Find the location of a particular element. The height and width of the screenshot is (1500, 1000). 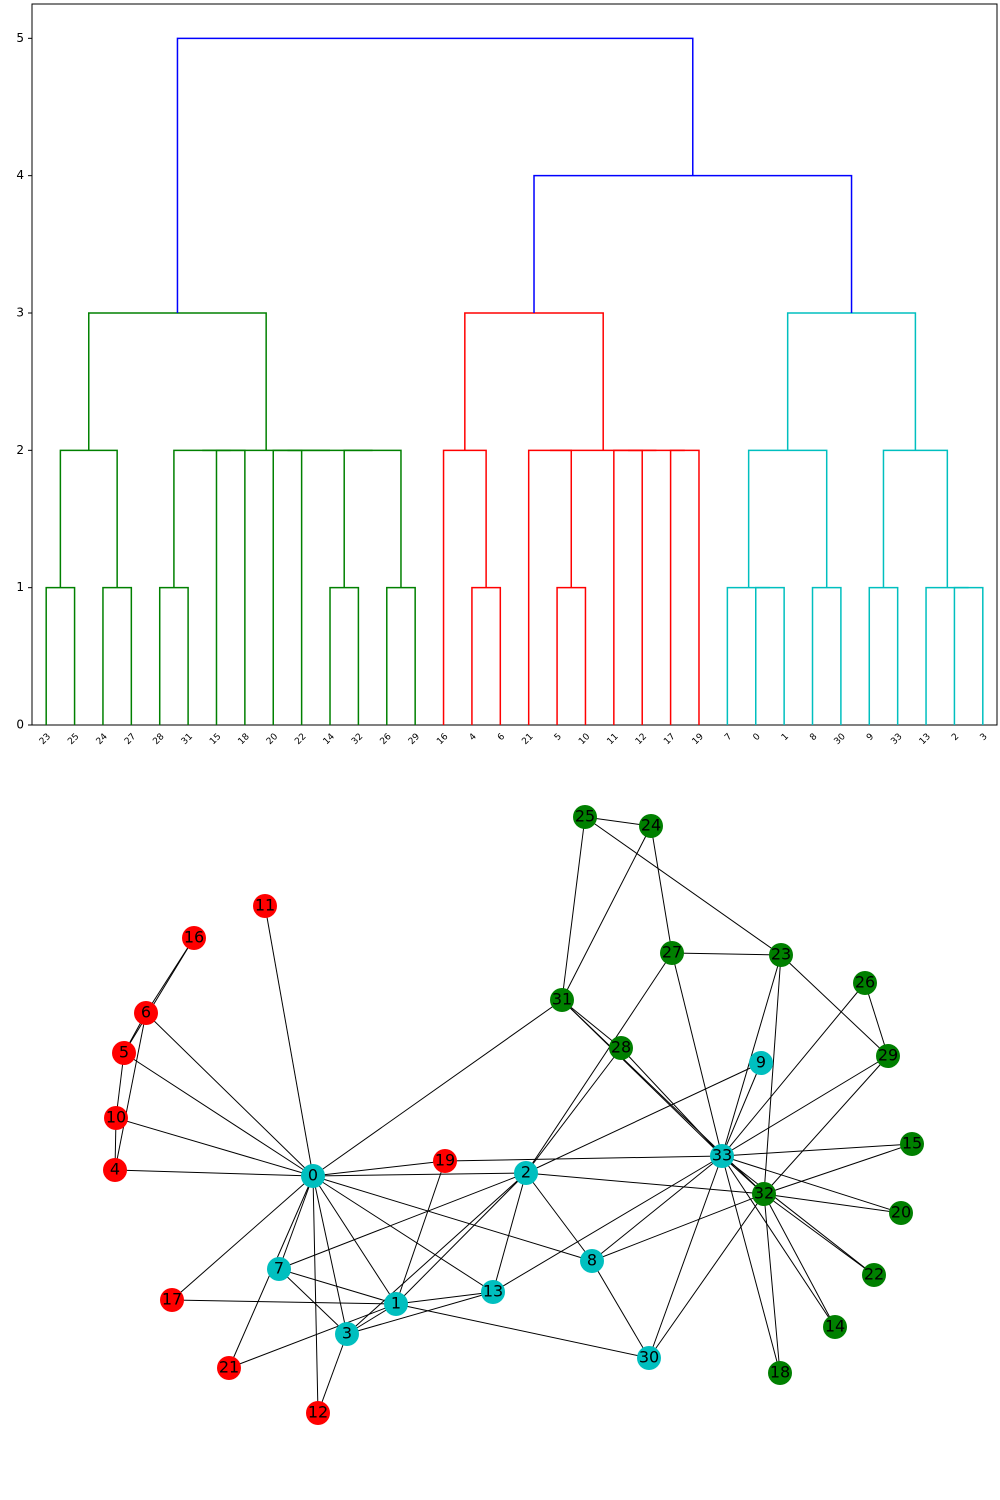

node-label: 21 is located at coordinates (229, 1367).